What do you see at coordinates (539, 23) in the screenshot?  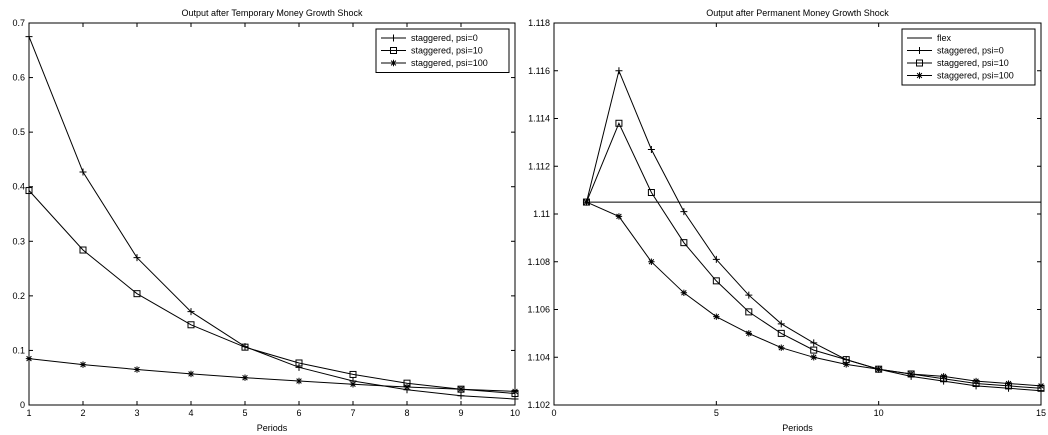 I see `y-tick-label: 1.118` at bounding box center [539, 23].